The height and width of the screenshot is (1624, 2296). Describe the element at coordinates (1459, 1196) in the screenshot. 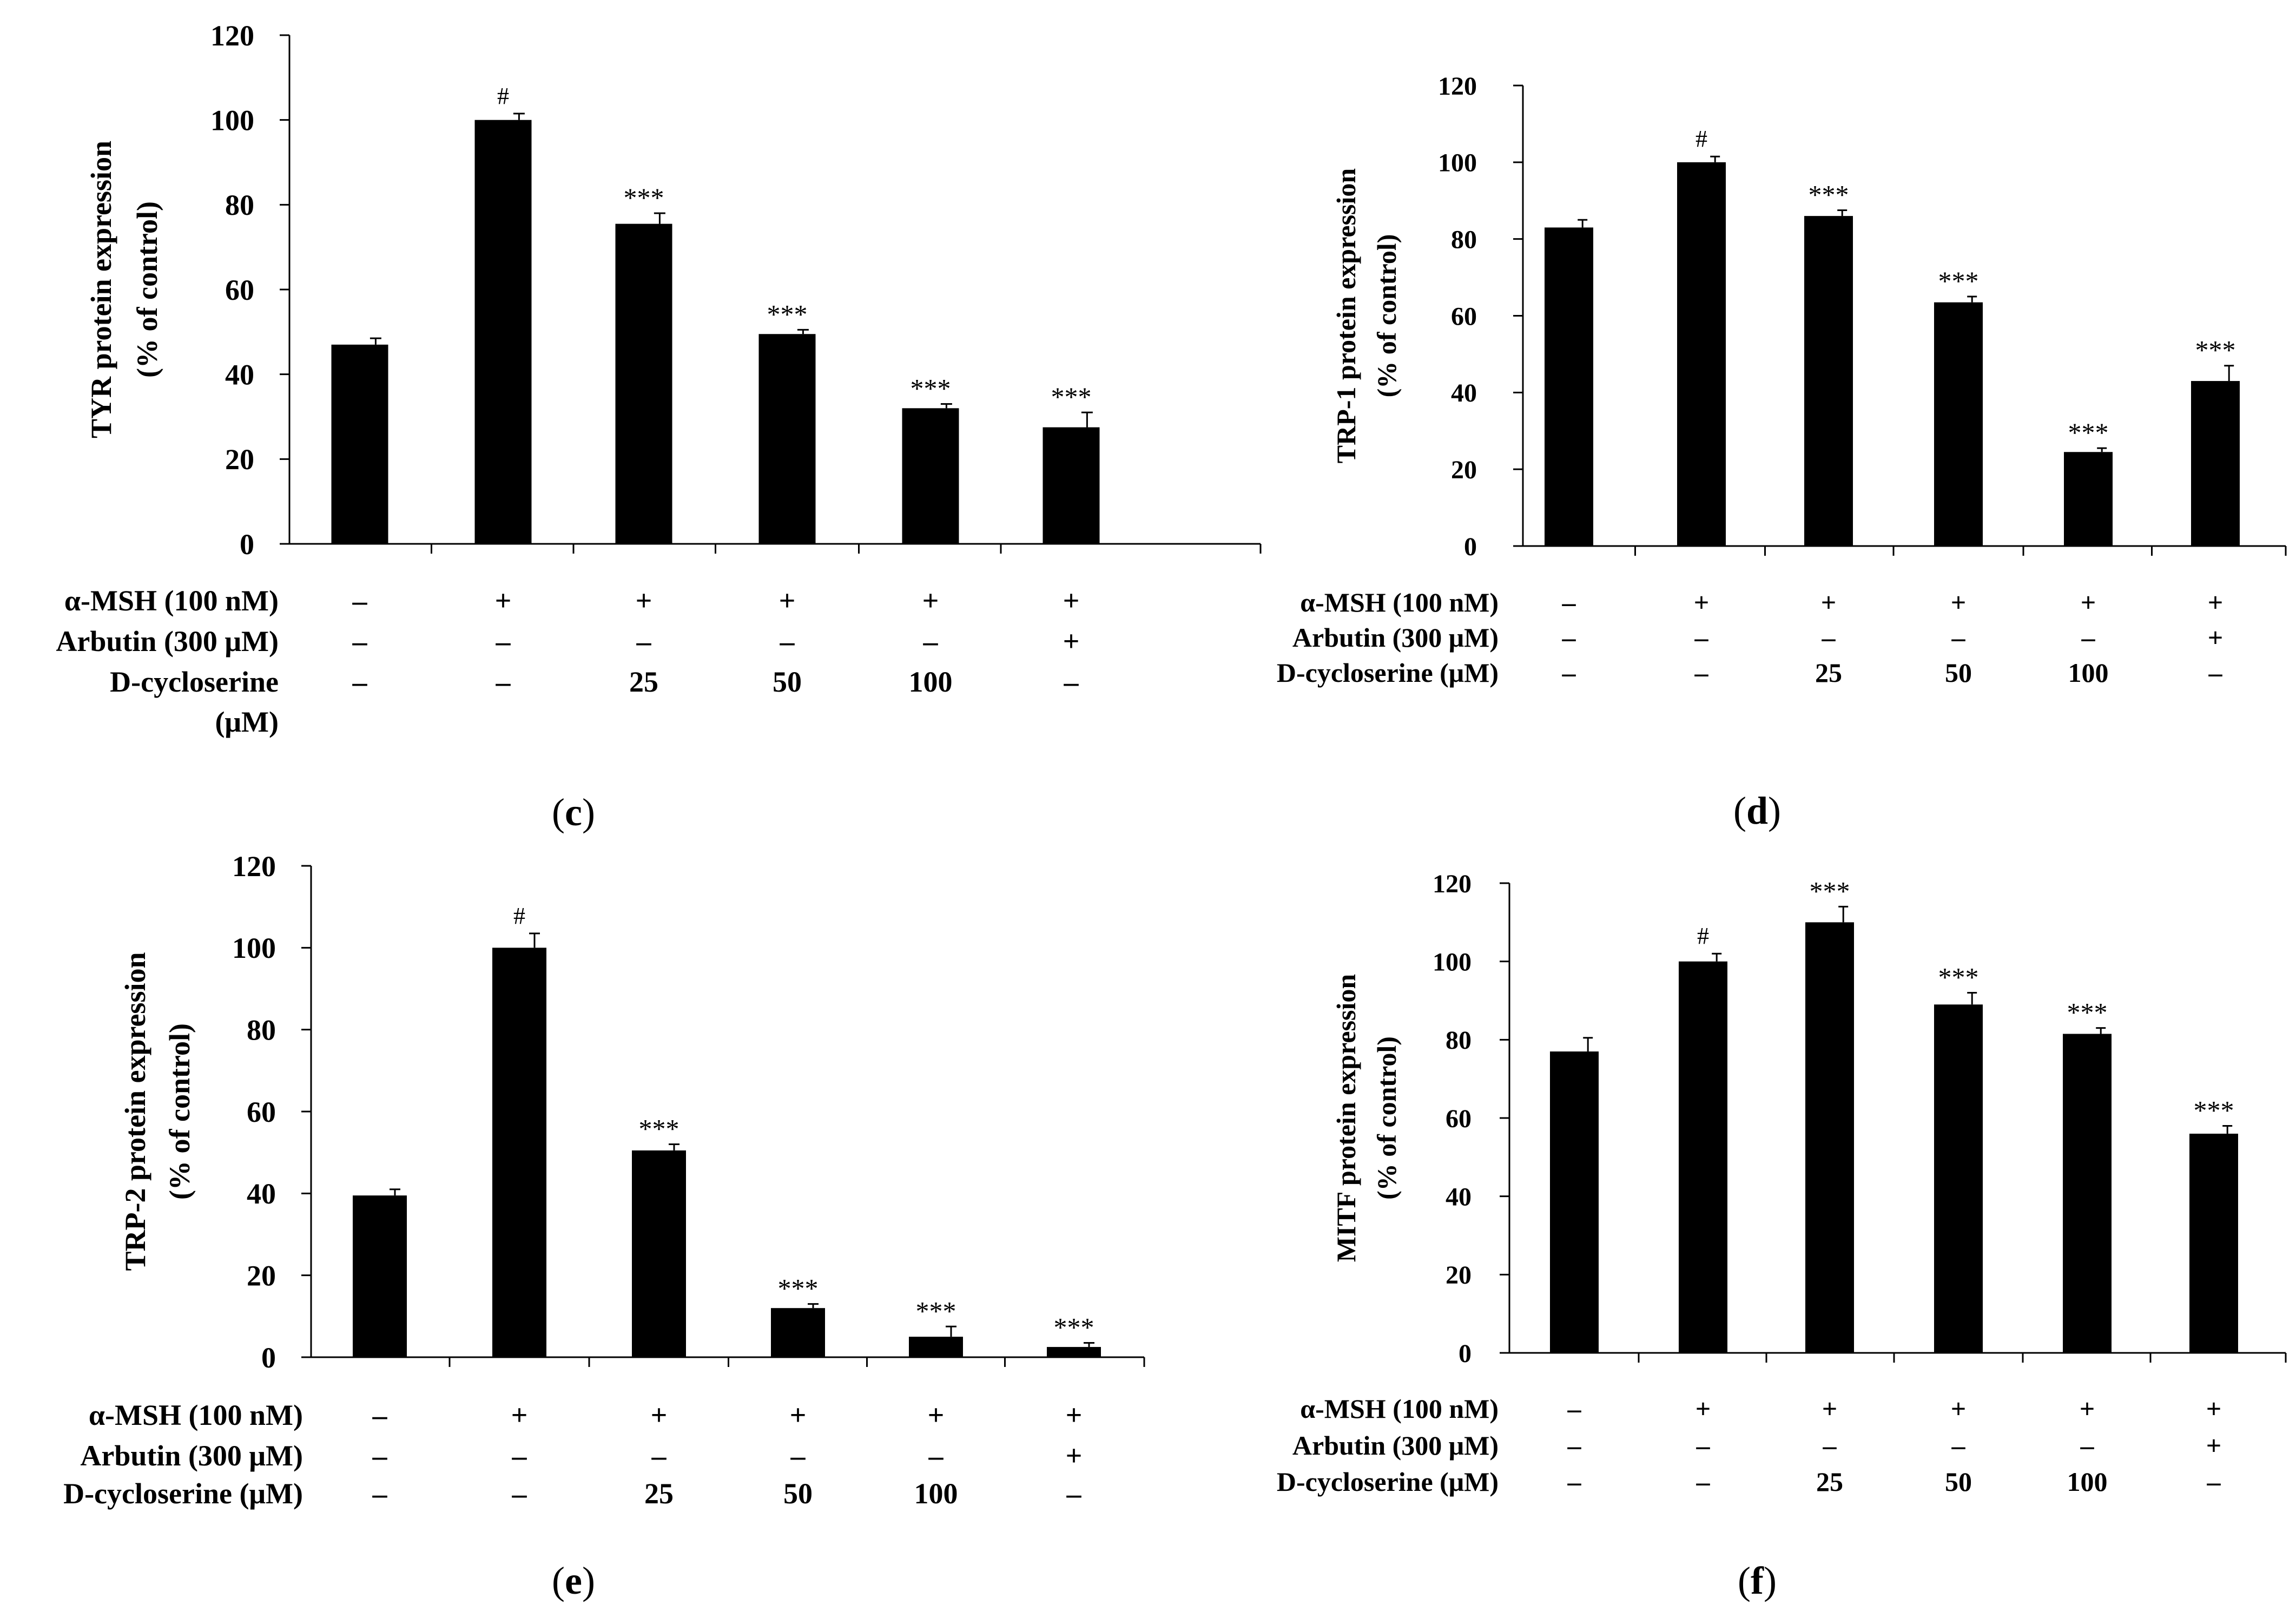

I see `y-tick-label: 40` at that location.